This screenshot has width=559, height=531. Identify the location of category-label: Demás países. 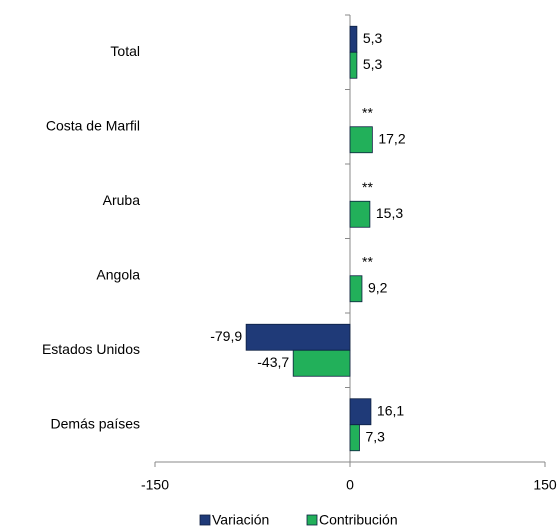
(95, 423).